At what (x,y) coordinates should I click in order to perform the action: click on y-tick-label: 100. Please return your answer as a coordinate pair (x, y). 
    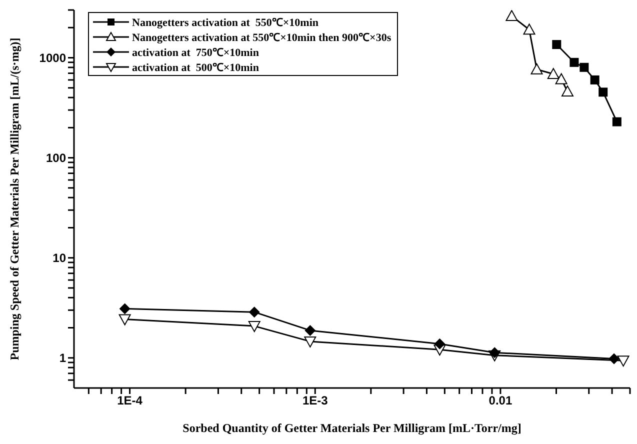
    Looking at the image, I should click on (56, 158).